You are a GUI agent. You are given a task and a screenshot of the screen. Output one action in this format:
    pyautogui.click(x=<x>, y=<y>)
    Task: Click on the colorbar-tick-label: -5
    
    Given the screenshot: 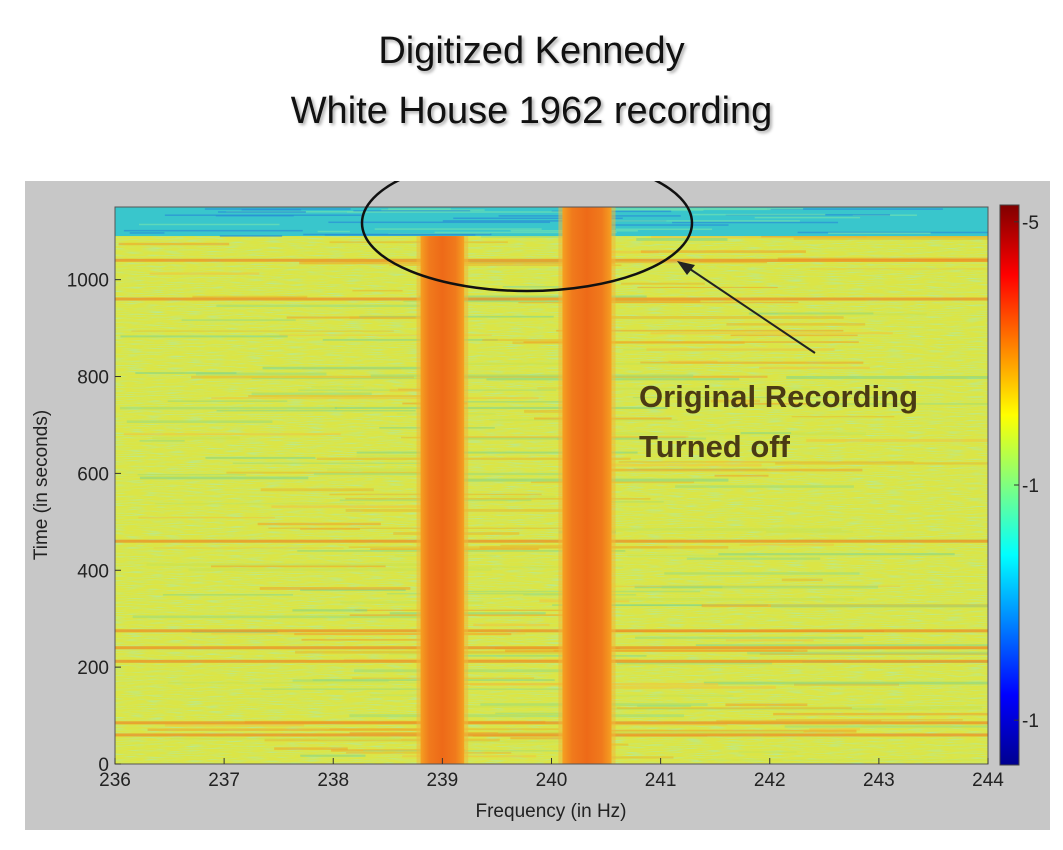 What is the action you would take?
    pyautogui.click(x=1030, y=223)
    